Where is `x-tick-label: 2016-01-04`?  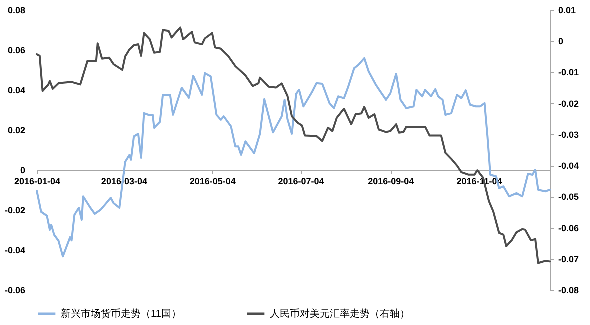 x-tick-label: 2016-01-04 is located at coordinates (37, 181).